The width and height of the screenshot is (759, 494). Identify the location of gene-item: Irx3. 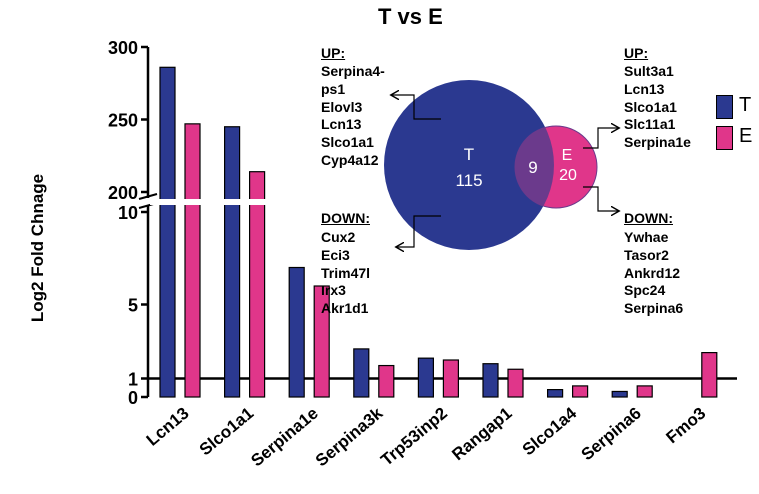
(333, 290).